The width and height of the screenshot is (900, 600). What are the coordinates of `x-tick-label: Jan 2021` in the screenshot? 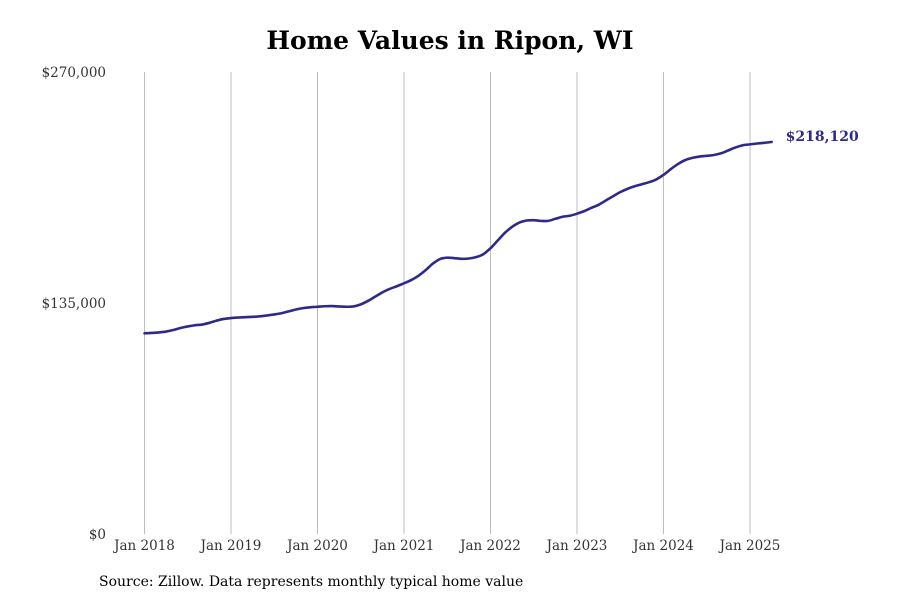 It's located at (403, 546).